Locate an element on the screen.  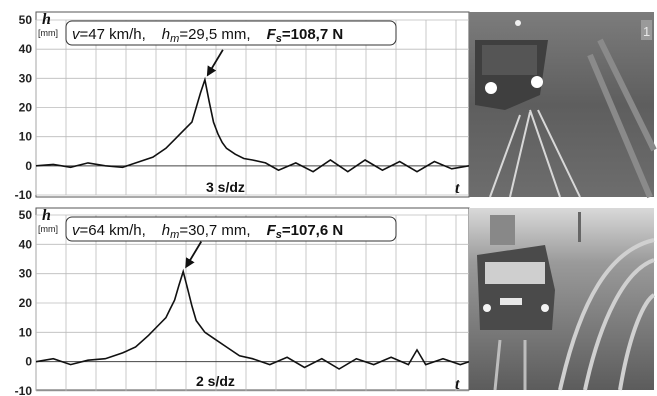
speed-value: =64 km/h, is located at coordinates (113, 230).